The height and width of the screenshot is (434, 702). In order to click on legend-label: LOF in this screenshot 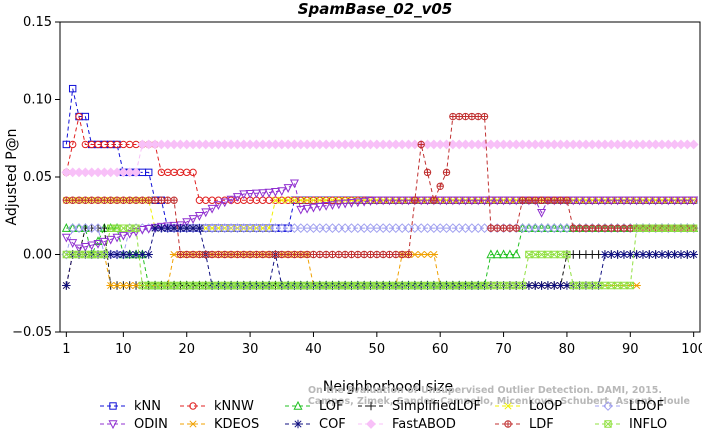, I will do `click(331, 406)`.